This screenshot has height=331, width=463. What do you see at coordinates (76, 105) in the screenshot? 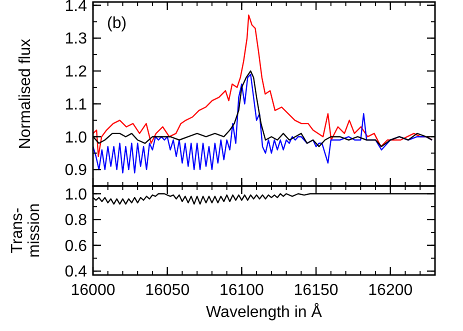
I see `y-tick-label: 1.1` at bounding box center [76, 105].